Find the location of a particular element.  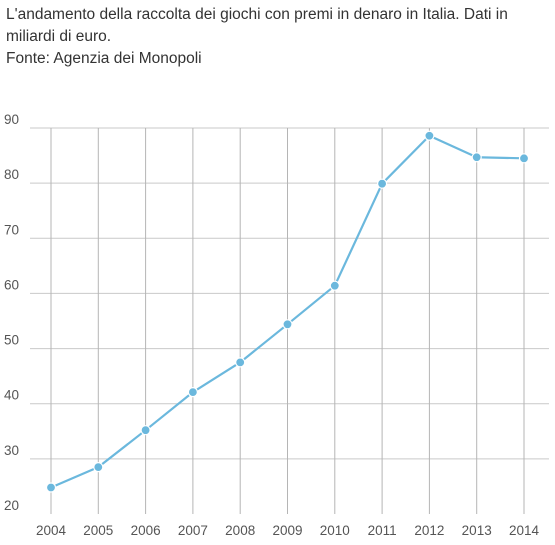

data-point-2014 is located at coordinates (524, 158).